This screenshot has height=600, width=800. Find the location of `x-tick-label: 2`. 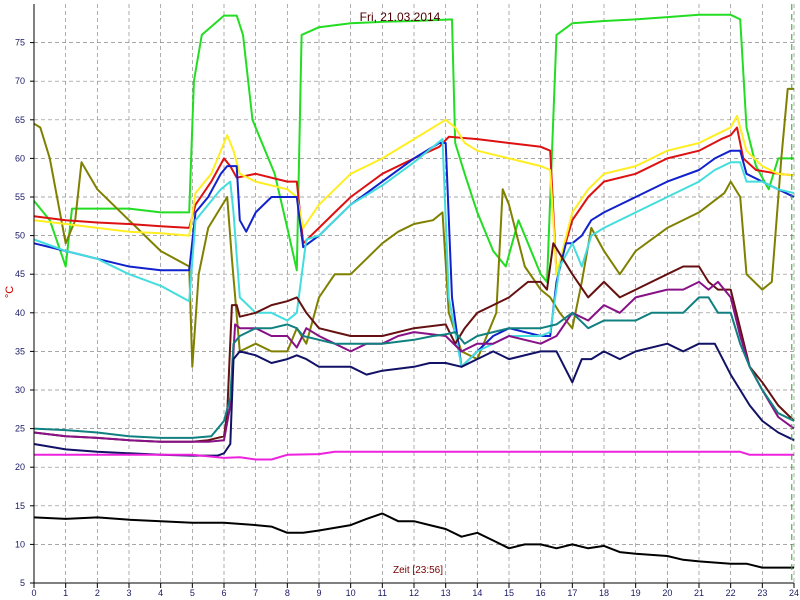

x-tick-label: 2 is located at coordinates (97, 593).